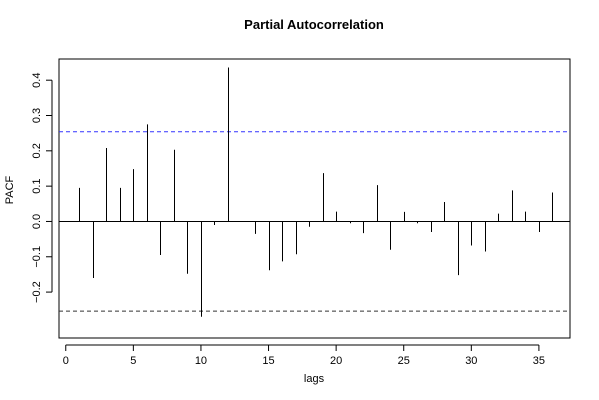 The height and width of the screenshot is (400, 599). Describe the element at coordinates (10, 189) in the screenshot. I see `y-axis-label: PACF` at that location.